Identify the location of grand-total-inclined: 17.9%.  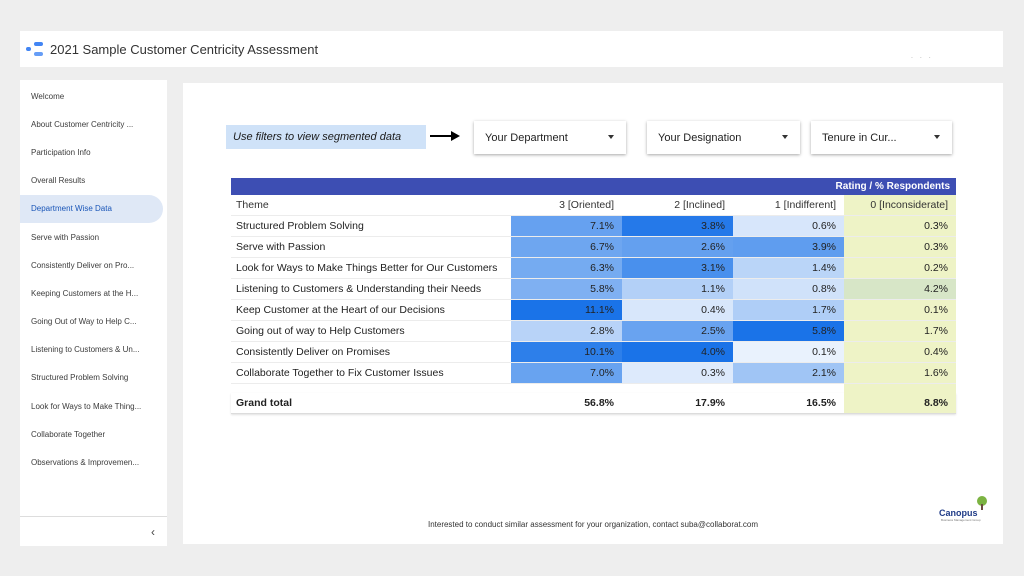
(710, 403).